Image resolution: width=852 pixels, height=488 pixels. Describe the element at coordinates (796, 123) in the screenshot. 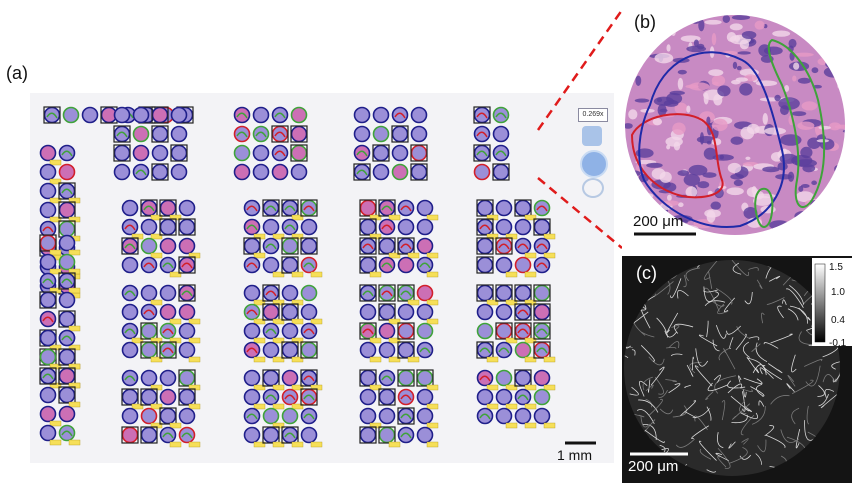

I see `annotation-green-region` at that location.